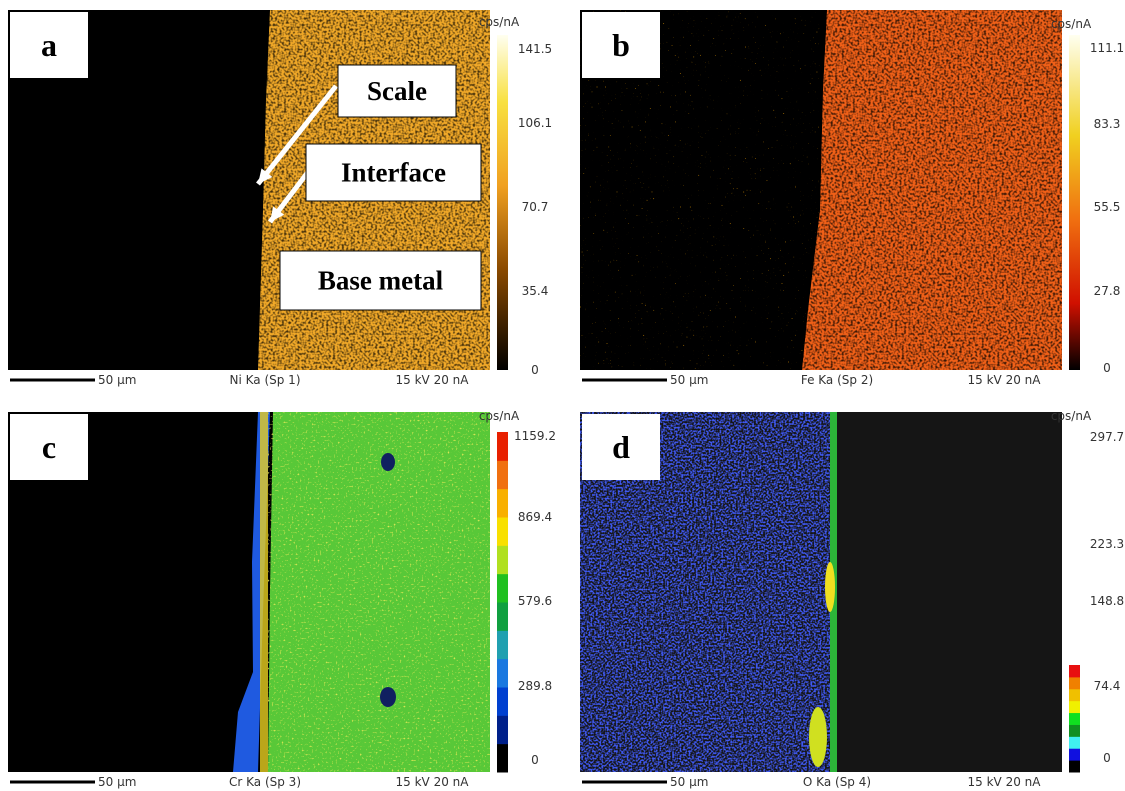  I want to click on annotation-label: Scale, so click(397, 91).